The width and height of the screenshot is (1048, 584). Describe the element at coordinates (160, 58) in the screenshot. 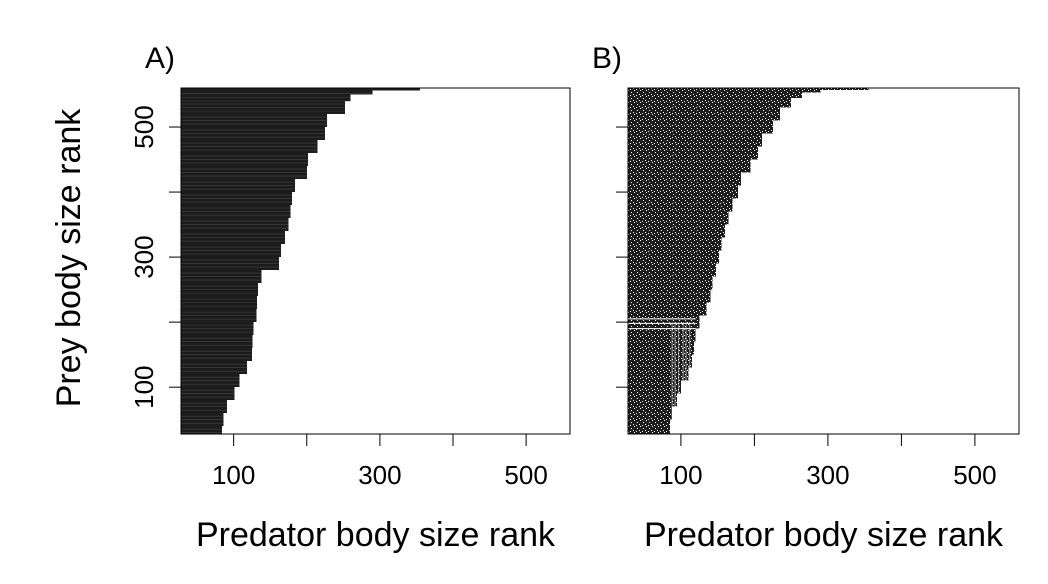

I see `panel-label: A)` at that location.